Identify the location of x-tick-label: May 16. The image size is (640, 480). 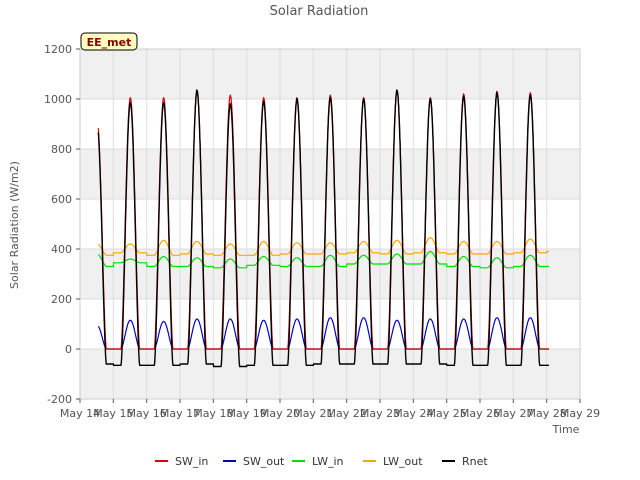
(147, 413).